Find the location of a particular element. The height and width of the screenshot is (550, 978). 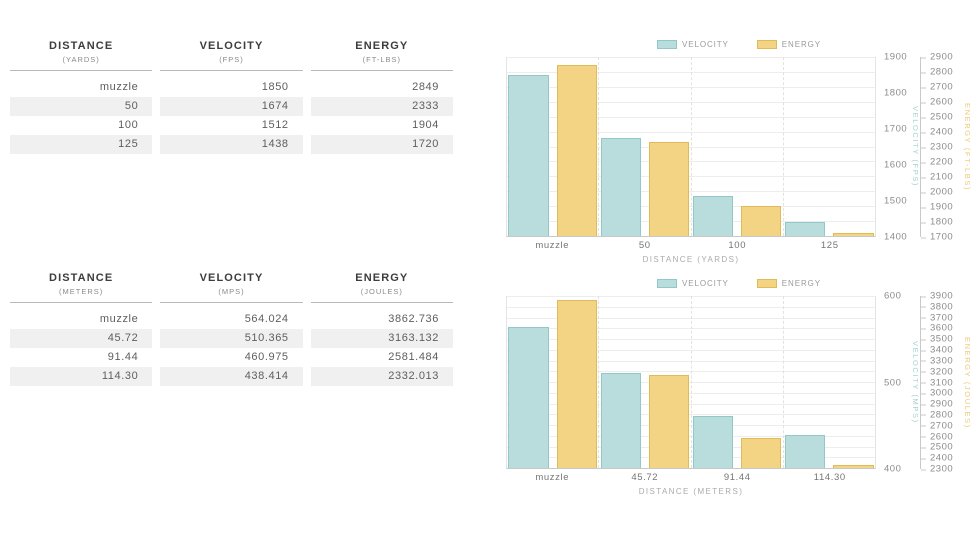

table-cell: 2849 is located at coordinates (425, 87).